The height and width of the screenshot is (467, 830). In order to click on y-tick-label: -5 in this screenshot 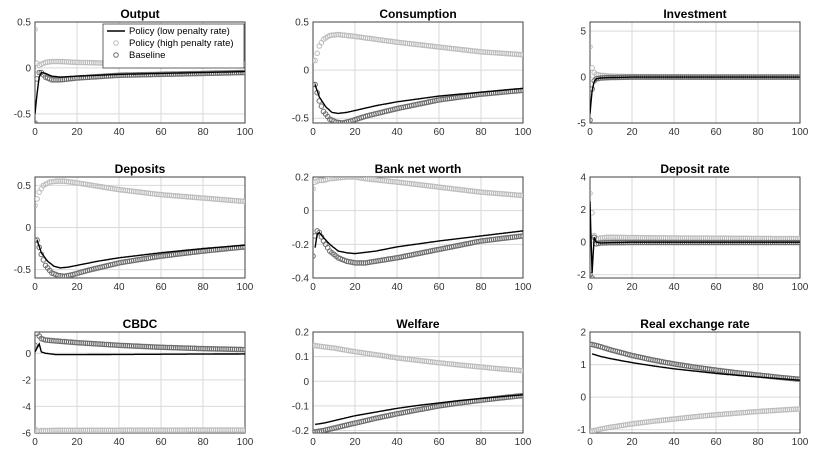, I will do `click(581, 124)`.